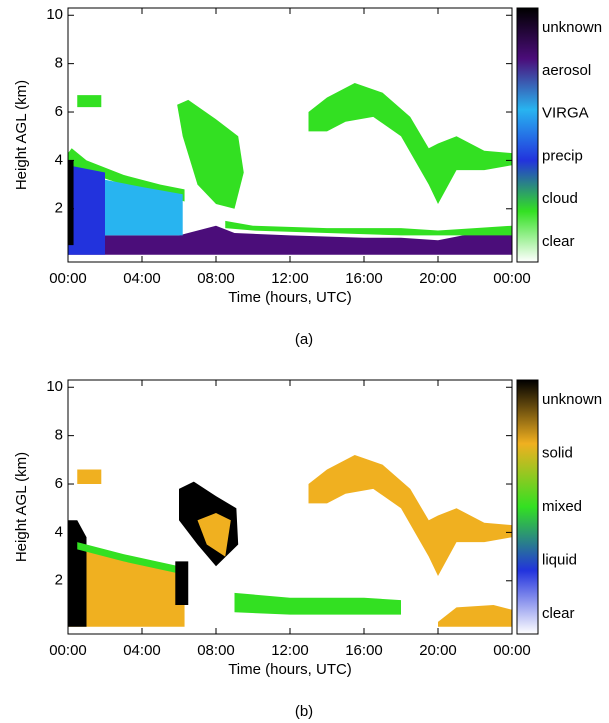 Image resolution: width=609 pixels, height=723 pixels. What do you see at coordinates (557, 452) in the screenshot?
I see `colorbar-label: solid` at bounding box center [557, 452].